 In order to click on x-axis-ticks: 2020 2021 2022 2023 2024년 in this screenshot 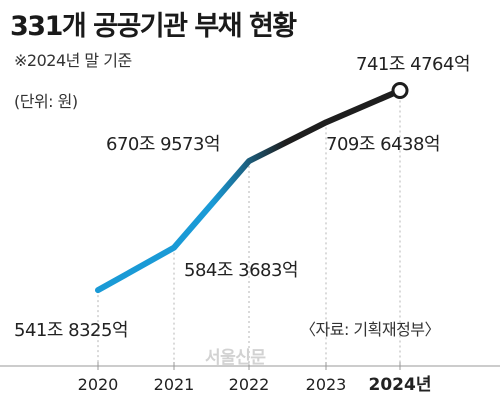, I will do `click(255, 378)`.